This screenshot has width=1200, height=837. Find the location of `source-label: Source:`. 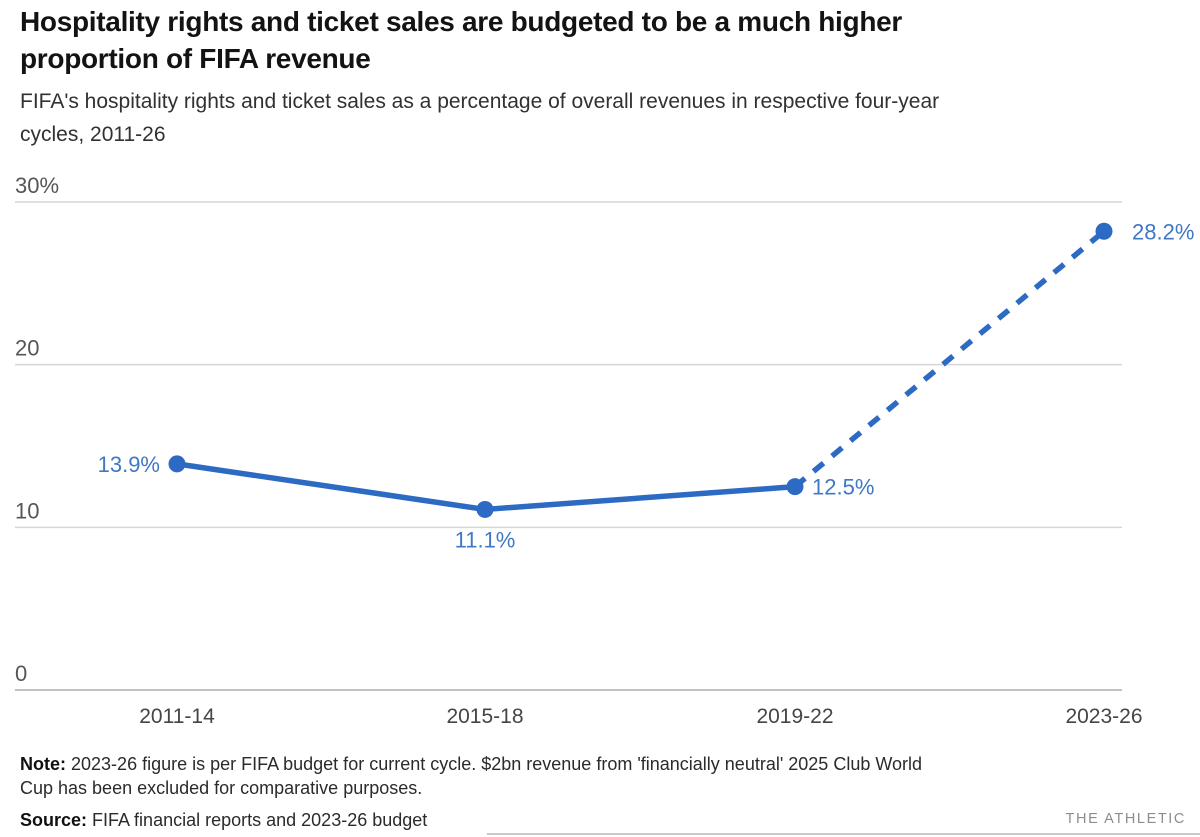

source-label: Source: is located at coordinates (54, 820).